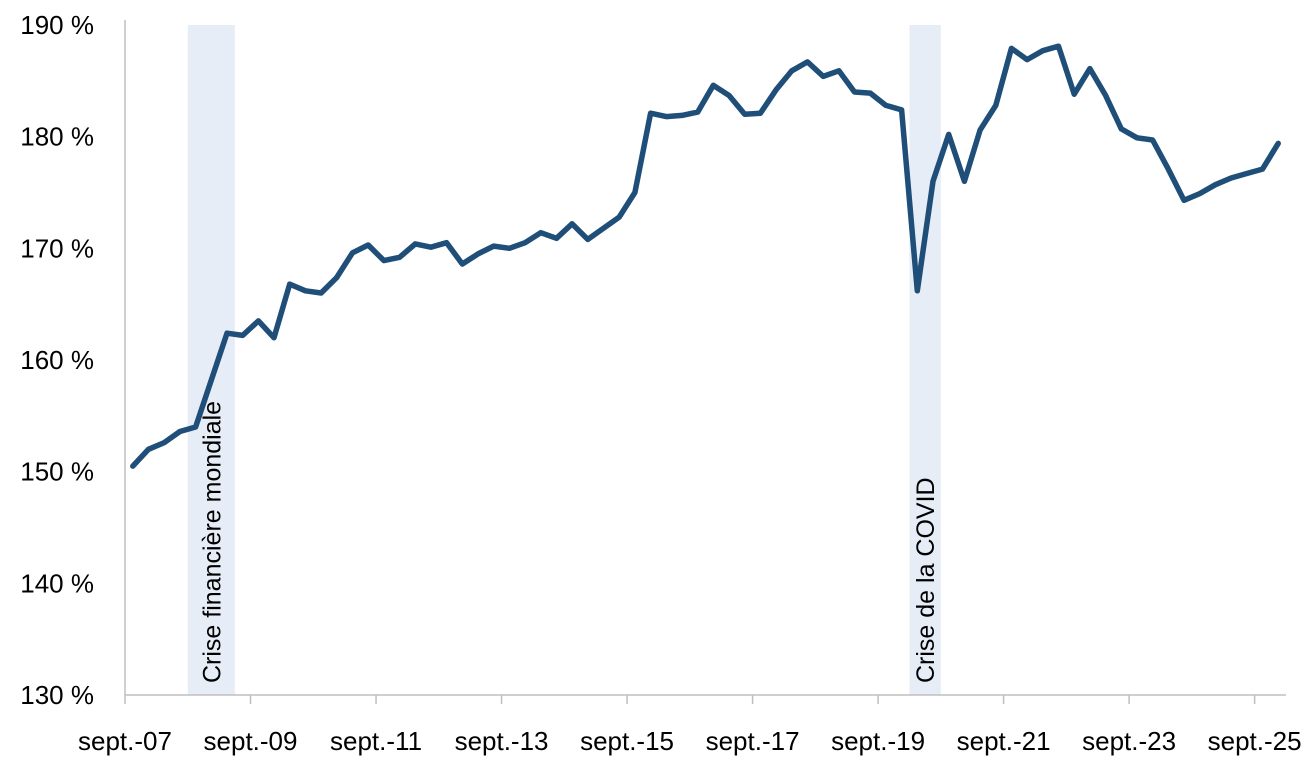  I want to click on y-tick-label: 160 %, so click(57, 360).